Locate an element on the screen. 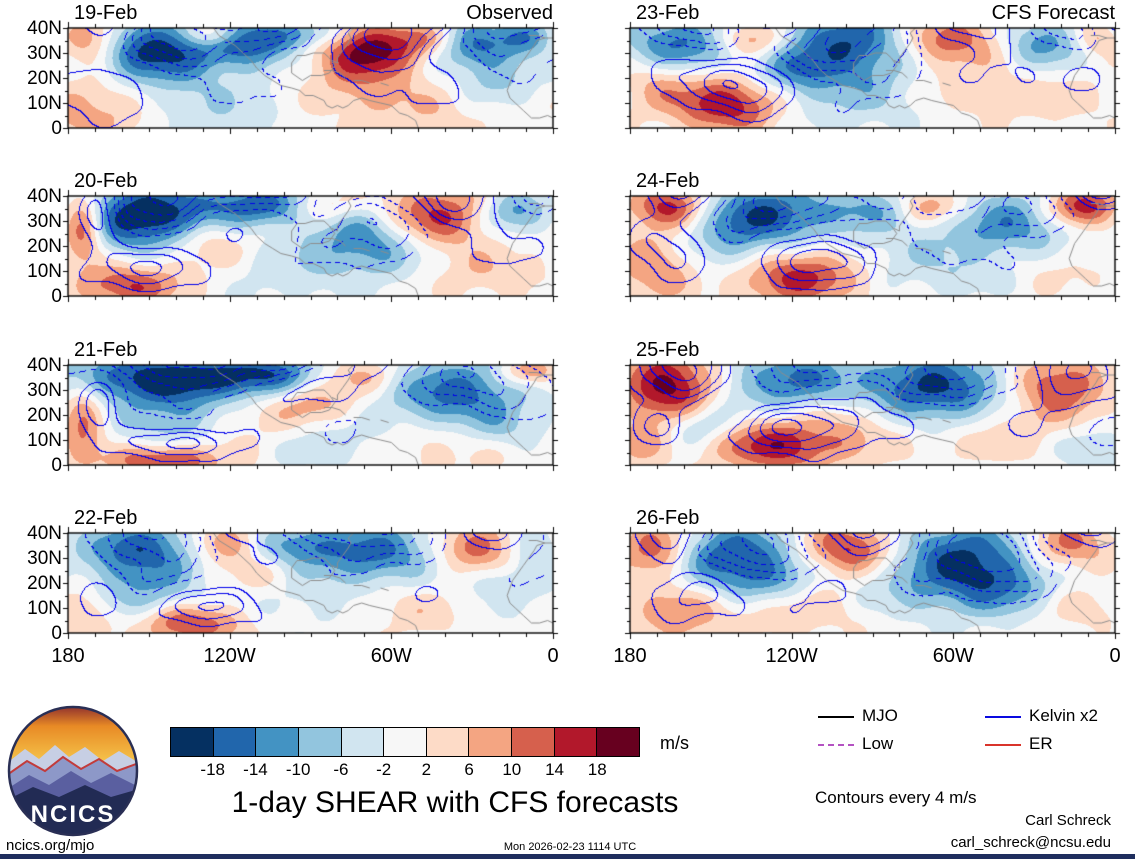 Image resolution: width=1135 pixels, height=859 pixels. map-panel-23-Feb is located at coordinates (872, 78).